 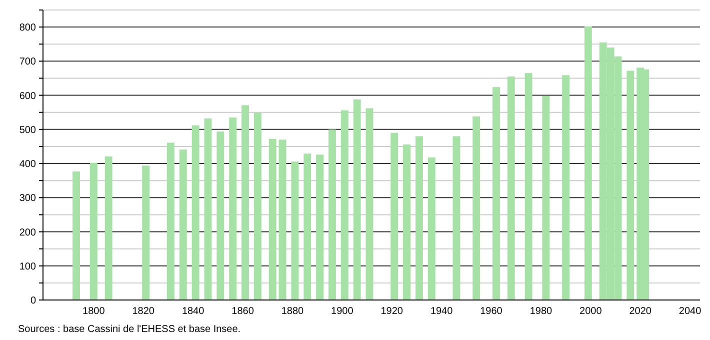 What do you see at coordinates (342, 311) in the screenshot?
I see `x-tick-label: 1900` at bounding box center [342, 311].